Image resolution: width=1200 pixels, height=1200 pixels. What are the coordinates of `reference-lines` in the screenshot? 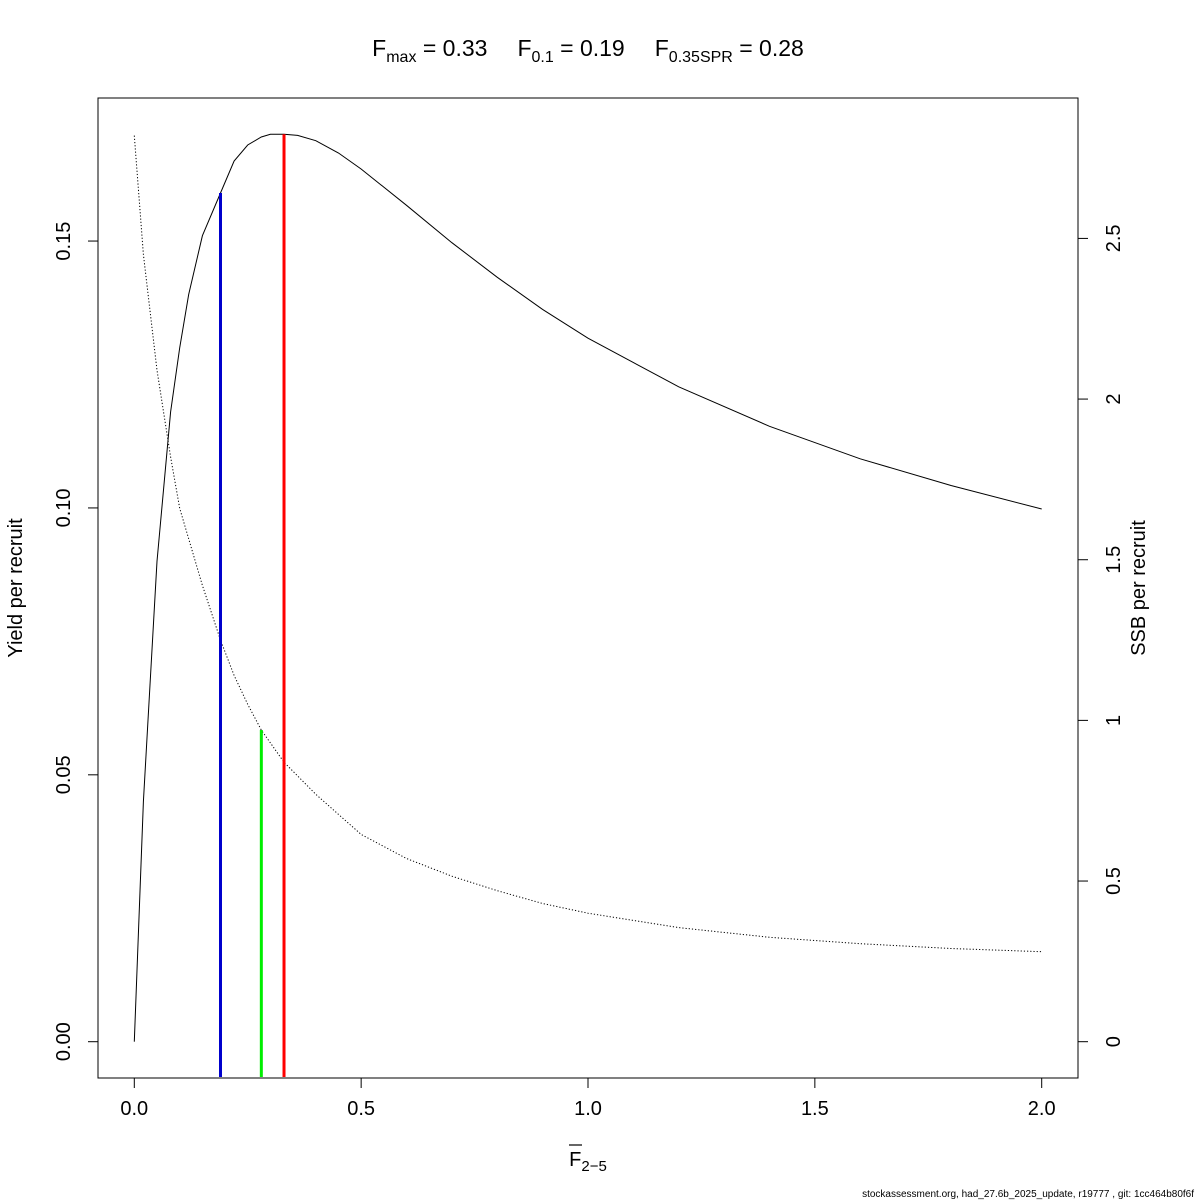 It's located at (252, 605).